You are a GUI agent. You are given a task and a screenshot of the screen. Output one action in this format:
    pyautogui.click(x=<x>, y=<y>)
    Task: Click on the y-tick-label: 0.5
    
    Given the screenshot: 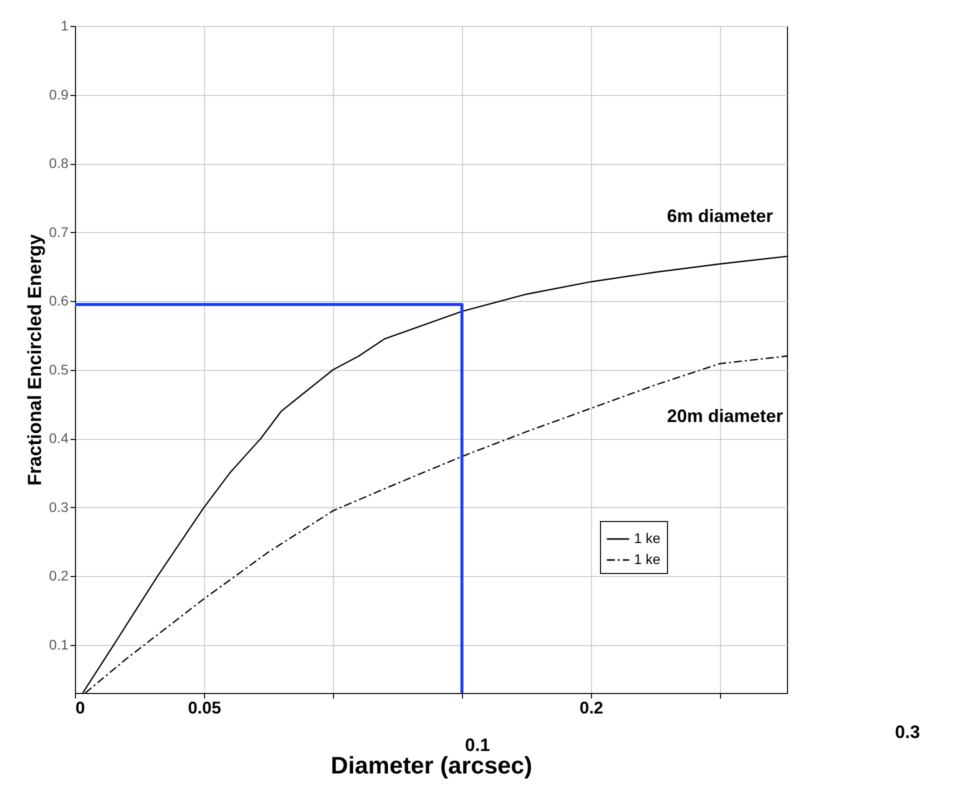 What is the action you would take?
    pyautogui.click(x=59, y=369)
    